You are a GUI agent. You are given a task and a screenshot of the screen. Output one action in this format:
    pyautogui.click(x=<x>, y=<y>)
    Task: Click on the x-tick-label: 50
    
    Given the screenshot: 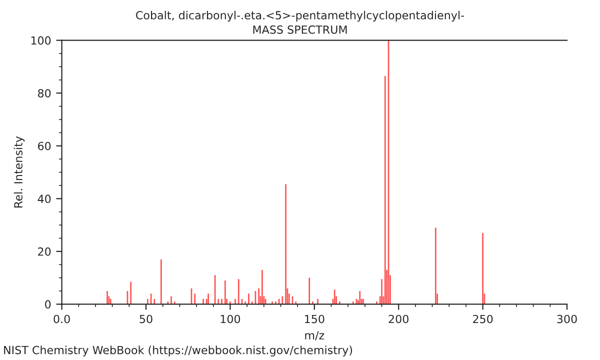 What is the action you would take?
    pyautogui.click(x=146, y=319)
    